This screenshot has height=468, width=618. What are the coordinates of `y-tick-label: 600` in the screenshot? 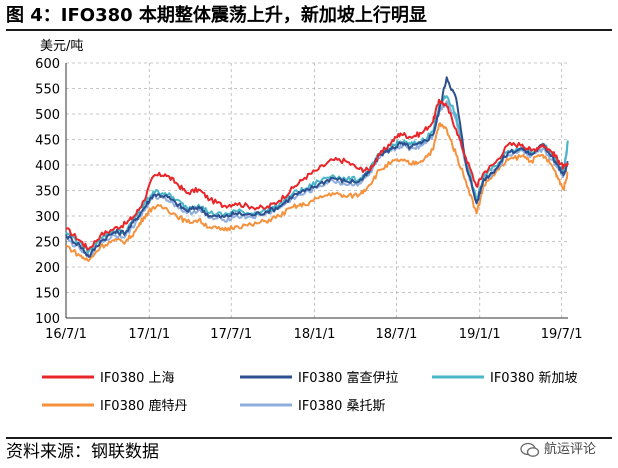 It's located at (47, 64).